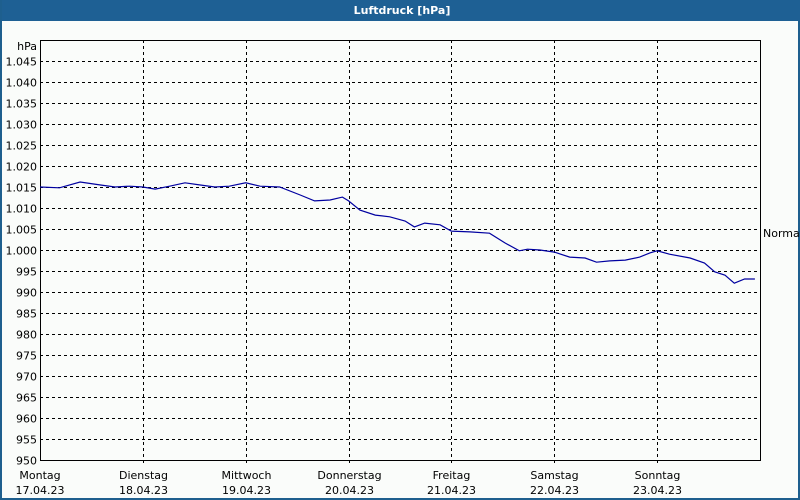 This screenshot has width=800, height=500. What do you see at coordinates (26, 440) in the screenshot?
I see `y-tick-label: 955` at bounding box center [26, 440].